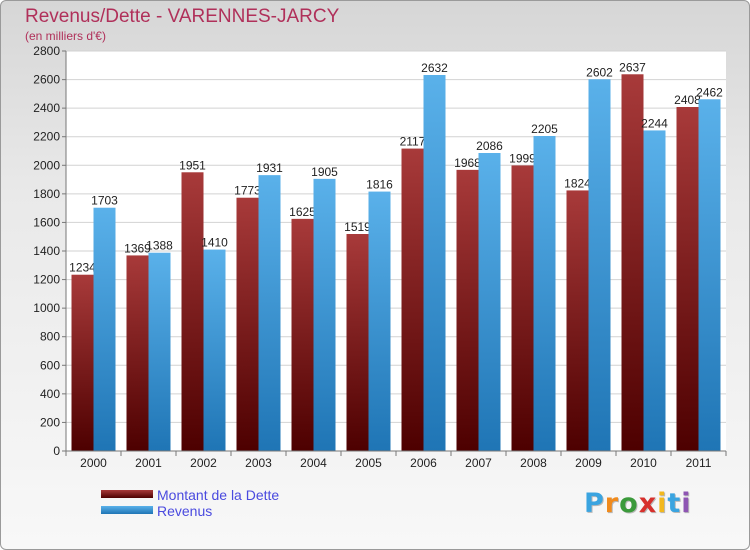 Image resolution: width=750 pixels, height=550 pixels. What do you see at coordinates (82, 268) in the screenshot?
I see `debt-value-label: 1234` at bounding box center [82, 268].